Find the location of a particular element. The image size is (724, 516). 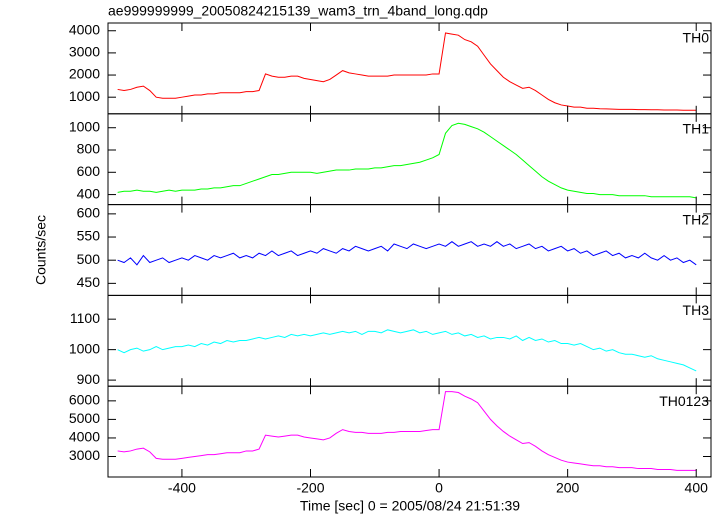

x-tick-label: 200 is located at coordinates (568, 488).